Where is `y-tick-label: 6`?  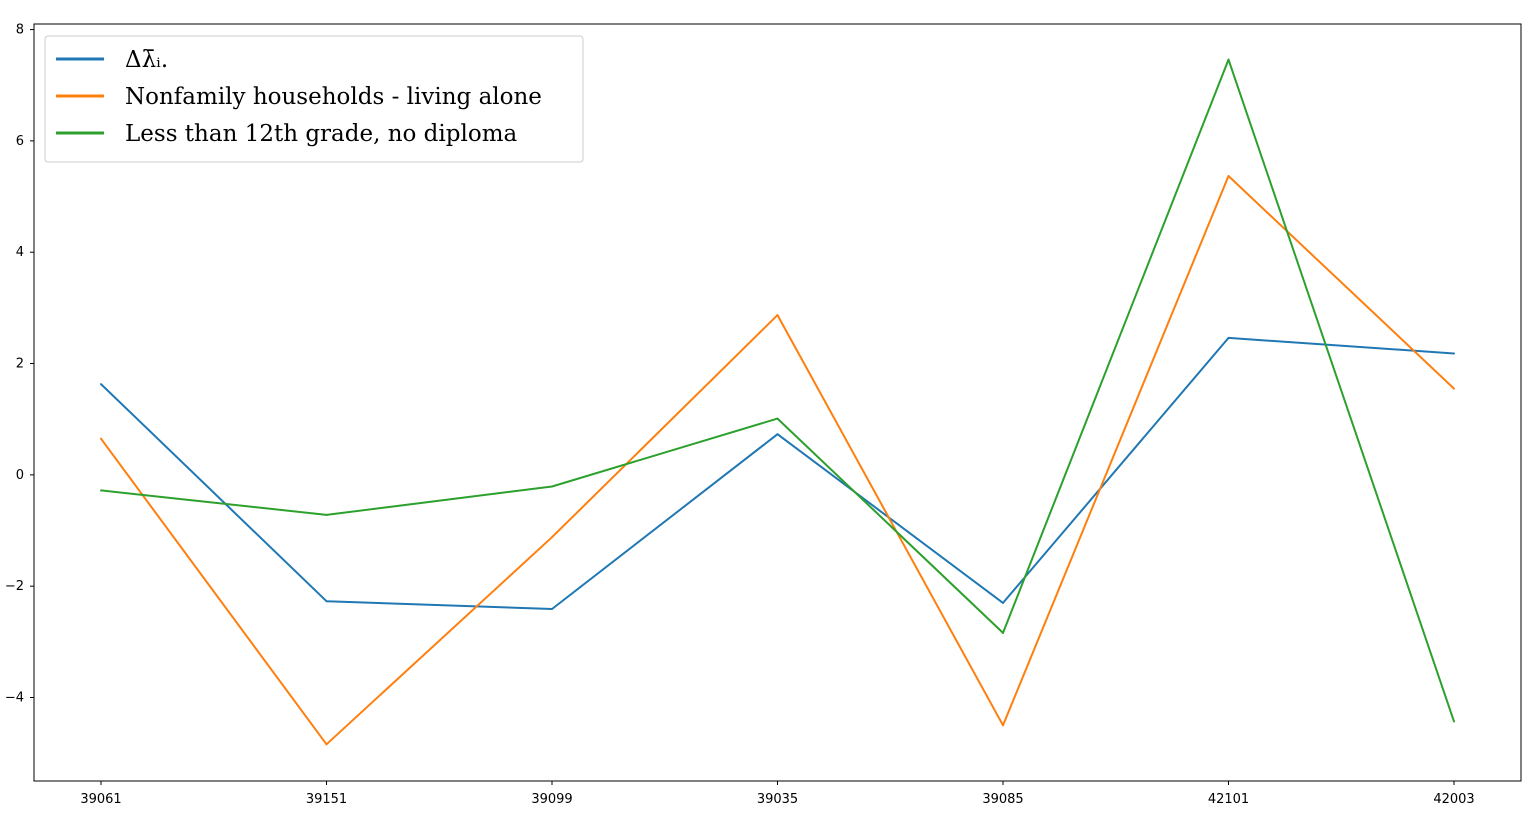 y-tick-label: 6 is located at coordinates (20, 141).